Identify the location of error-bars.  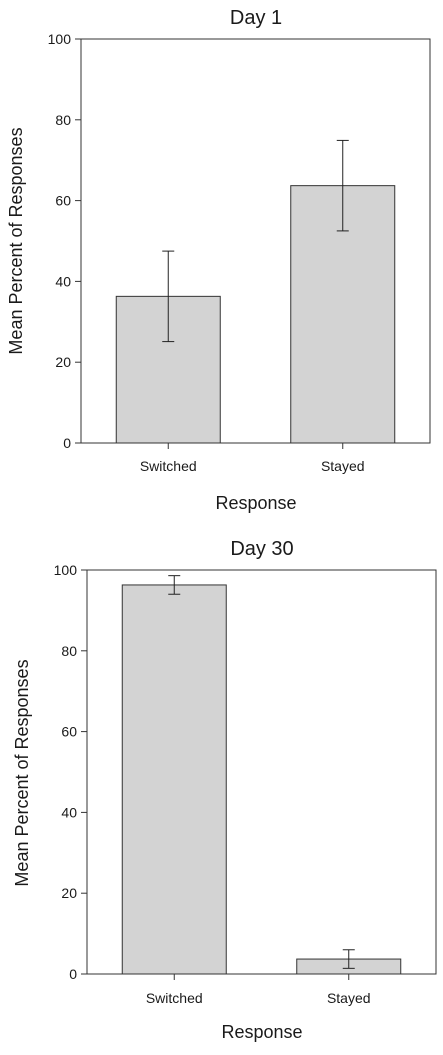
(255, 241).